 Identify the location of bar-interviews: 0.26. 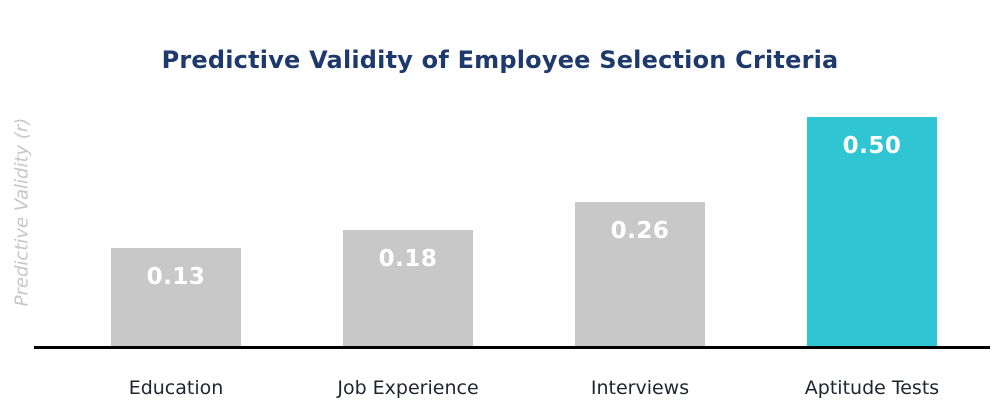
(640, 274).